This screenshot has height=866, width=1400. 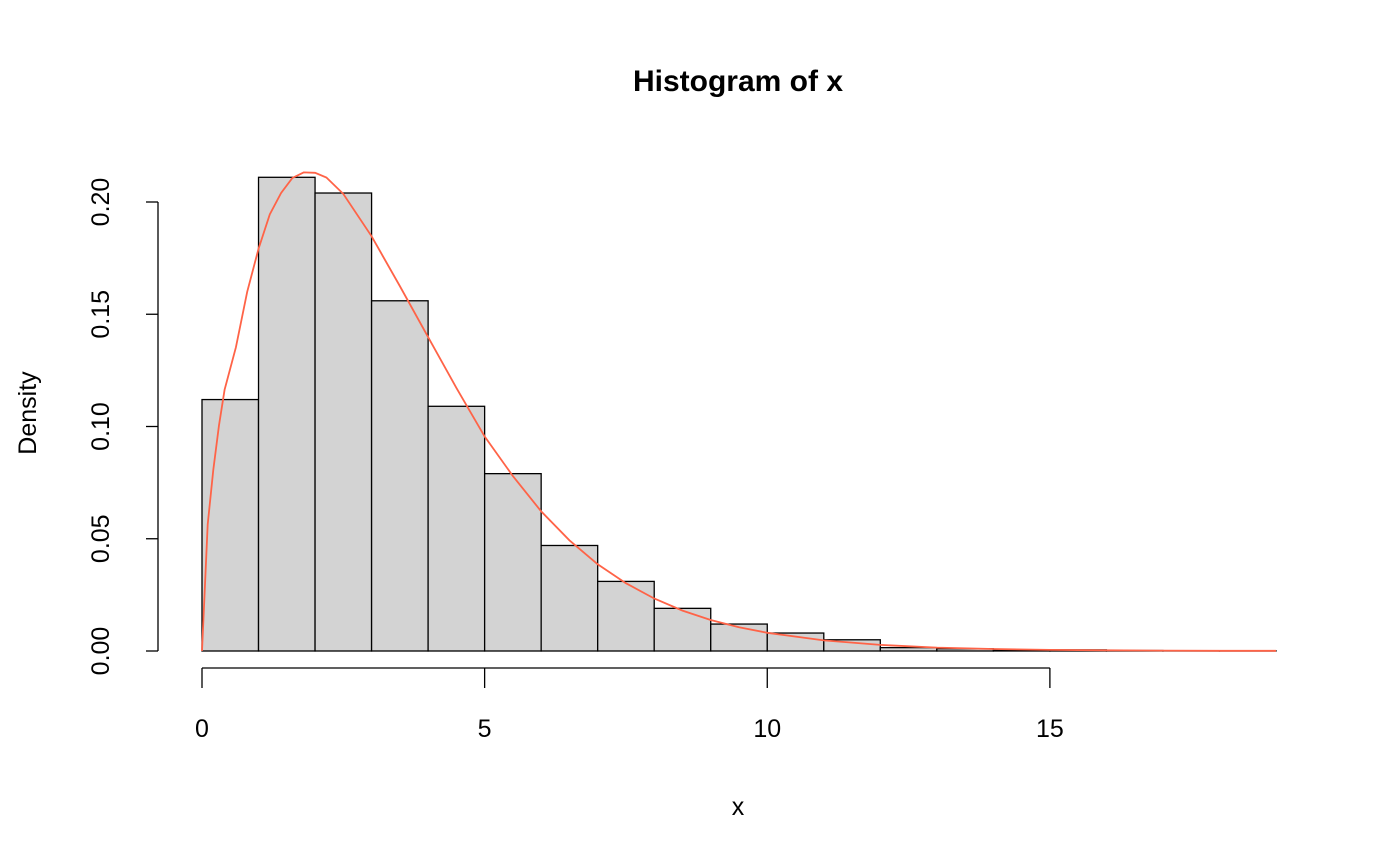 What do you see at coordinates (767, 729) in the screenshot?
I see `x-tick-label: 10` at bounding box center [767, 729].